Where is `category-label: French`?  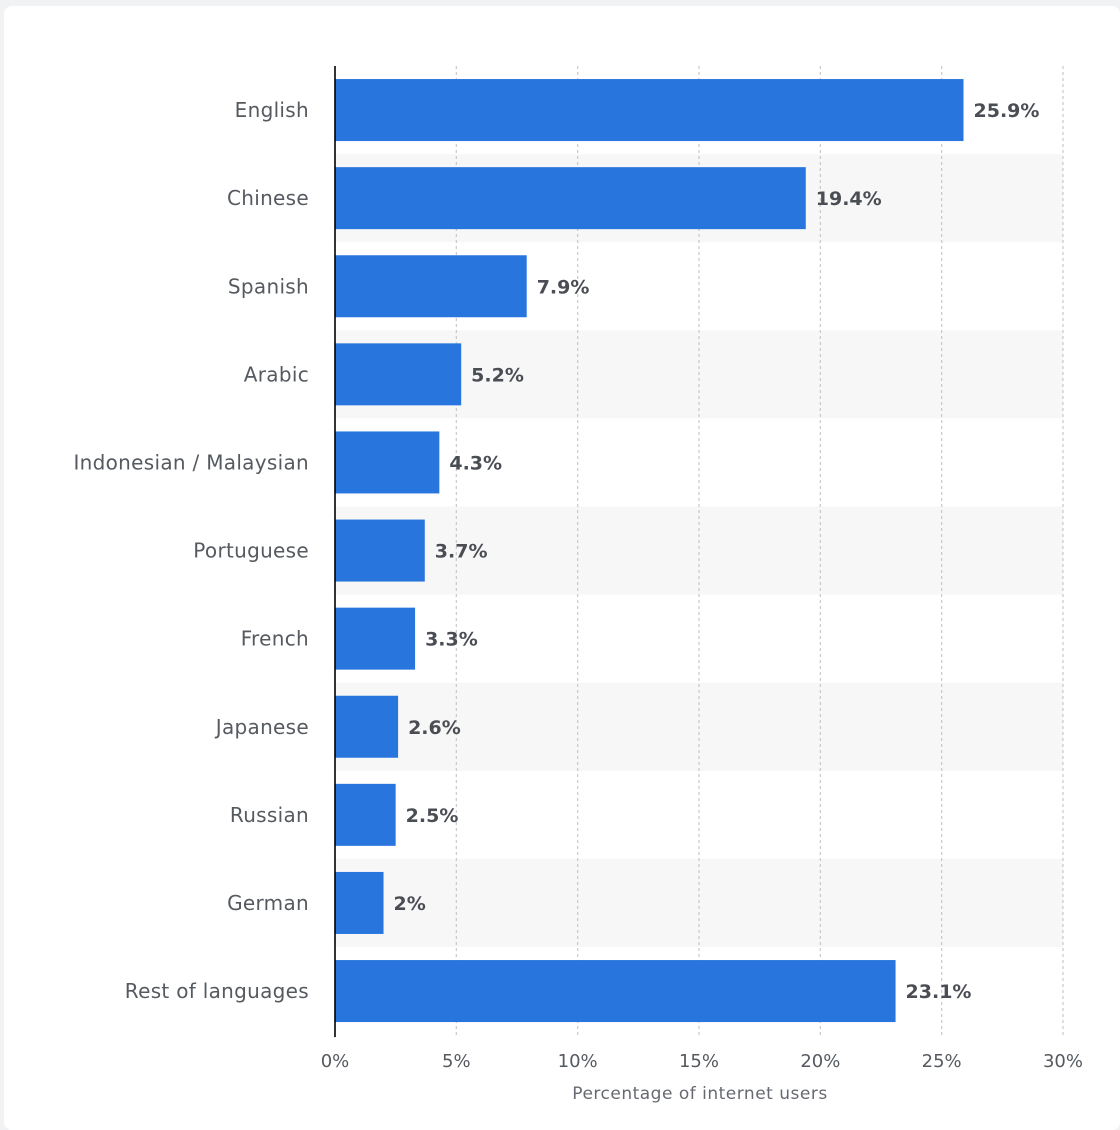 category-label: French is located at coordinates (275, 639).